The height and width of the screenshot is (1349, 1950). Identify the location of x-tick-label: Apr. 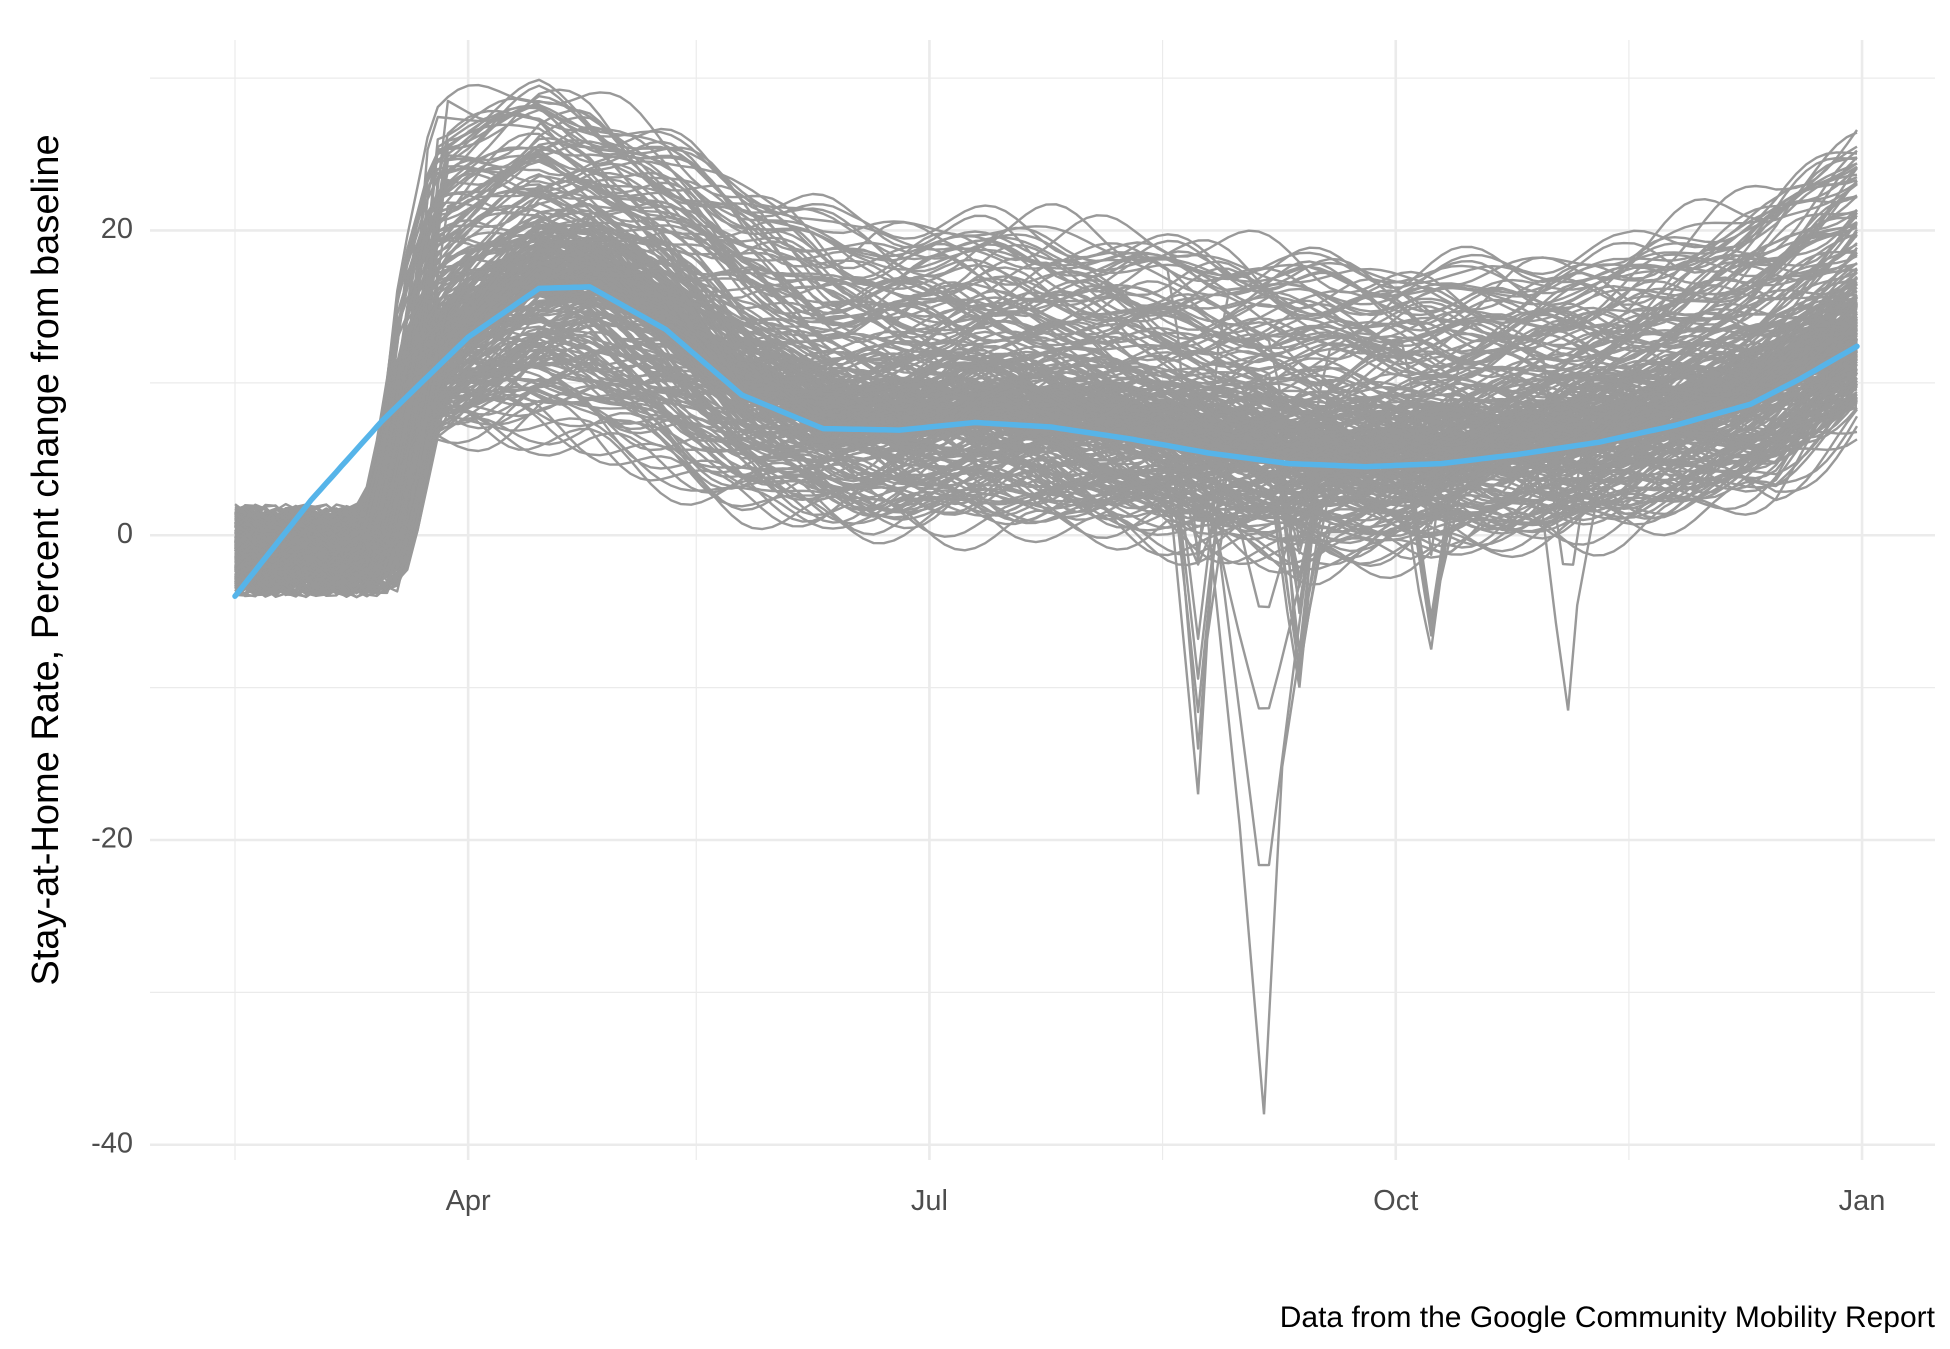
(468, 1201).